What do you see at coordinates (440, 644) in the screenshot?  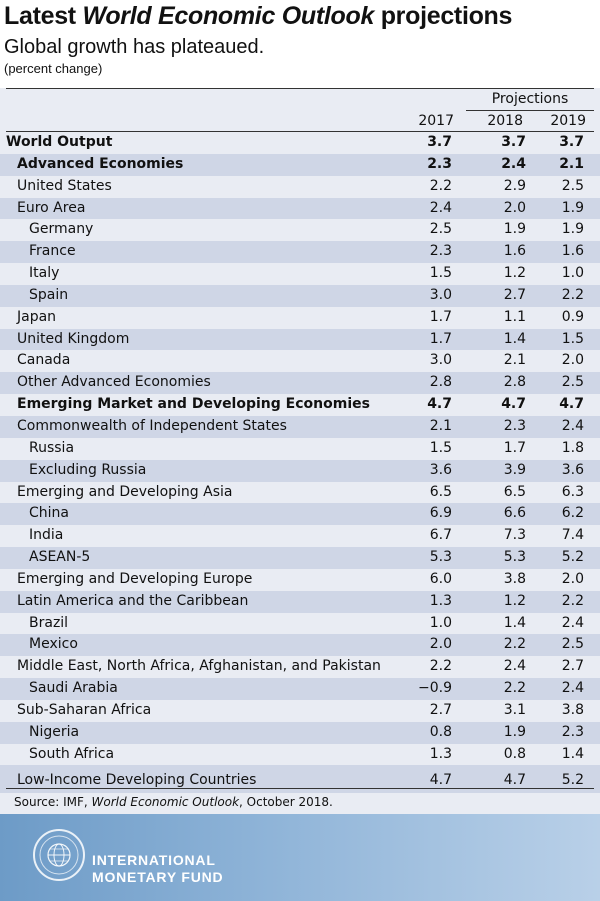 I see `value-2017: 2.0` at bounding box center [440, 644].